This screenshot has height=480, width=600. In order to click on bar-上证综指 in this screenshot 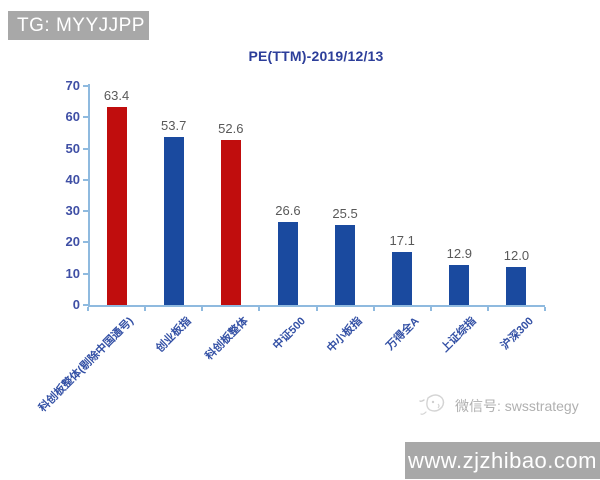, I will do `click(459, 284)`.